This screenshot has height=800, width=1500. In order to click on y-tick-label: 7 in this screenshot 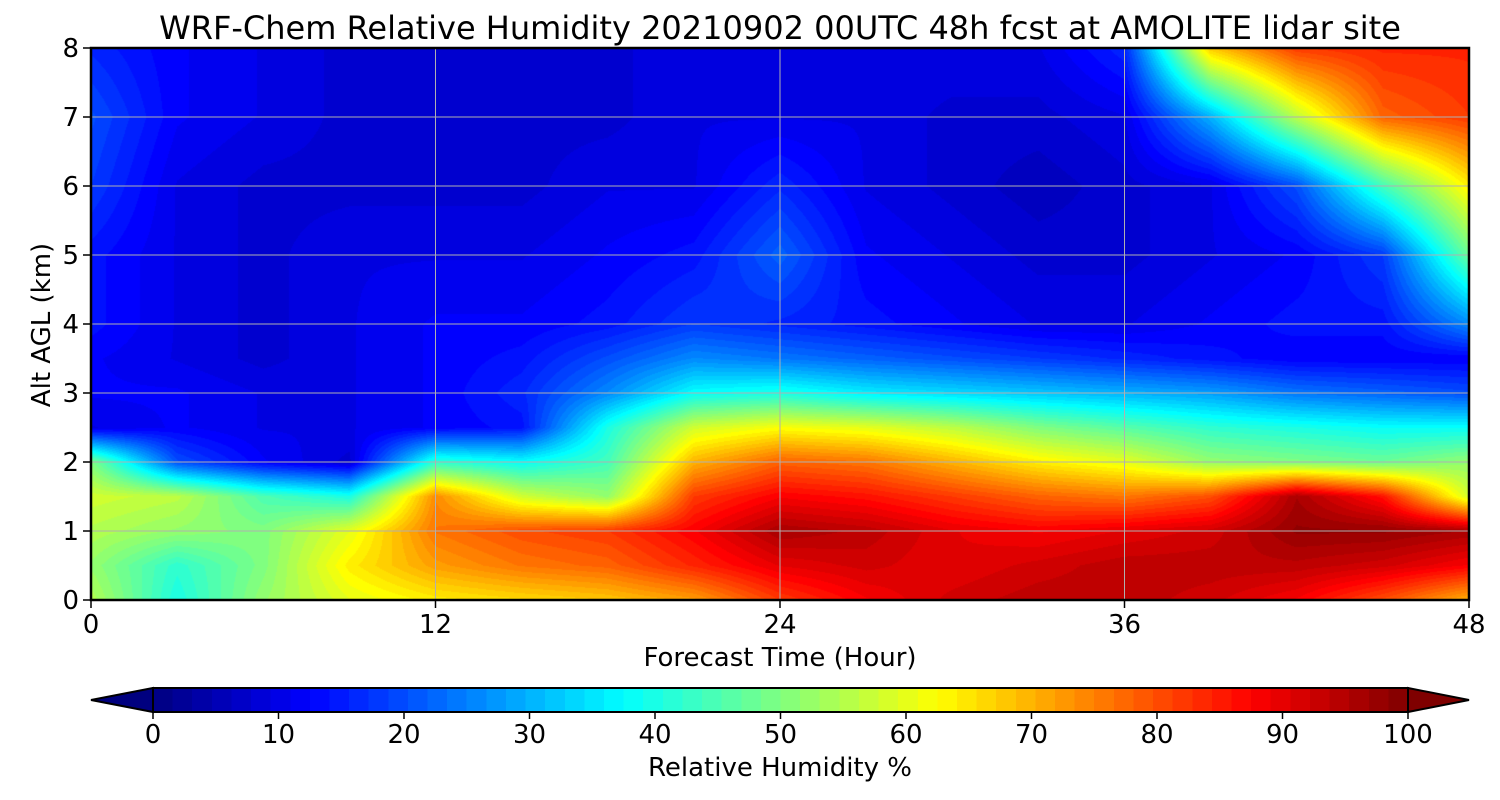, I will do `click(70, 118)`.